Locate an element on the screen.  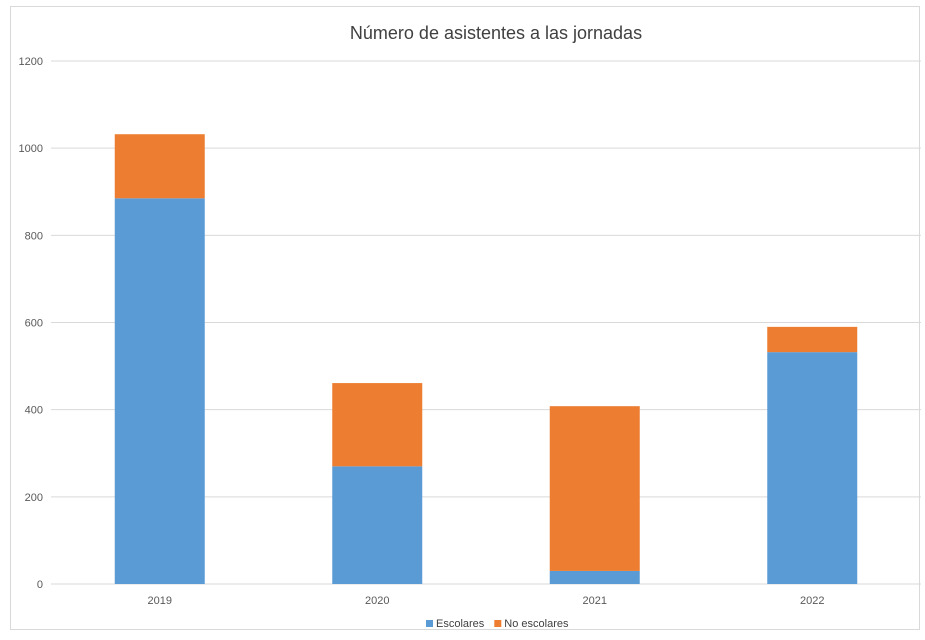
bar-escolares-2022 is located at coordinates (812, 468).